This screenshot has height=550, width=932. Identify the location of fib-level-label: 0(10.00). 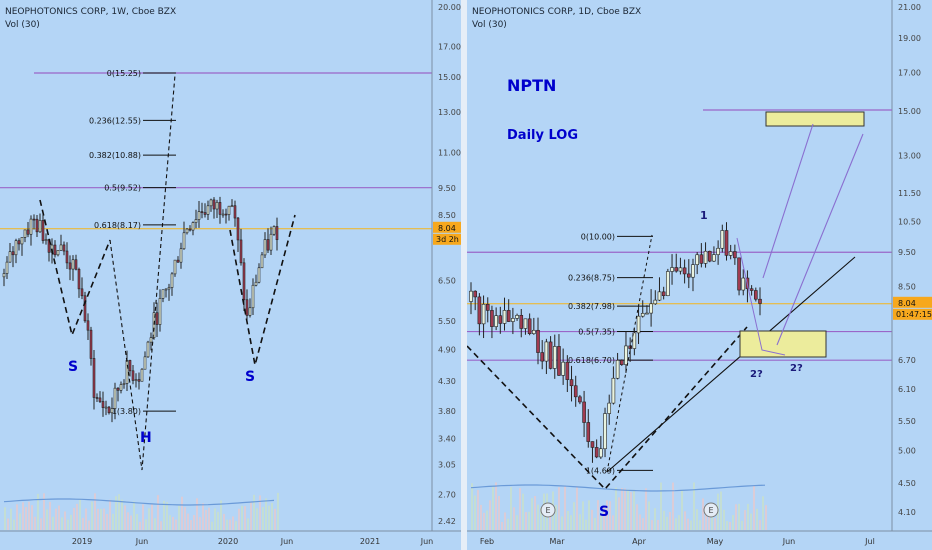
(598, 236).